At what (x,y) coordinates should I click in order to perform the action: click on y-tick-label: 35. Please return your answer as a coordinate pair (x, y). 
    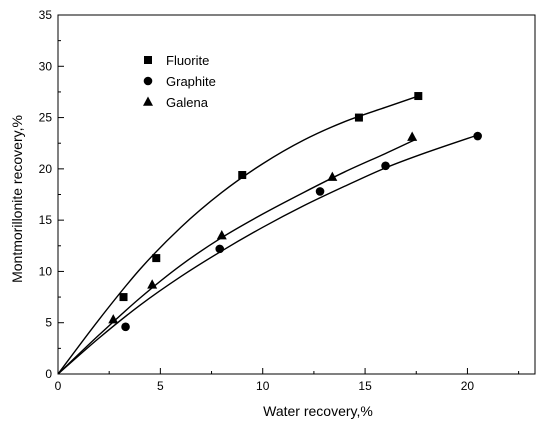
    Looking at the image, I should click on (46, 15).